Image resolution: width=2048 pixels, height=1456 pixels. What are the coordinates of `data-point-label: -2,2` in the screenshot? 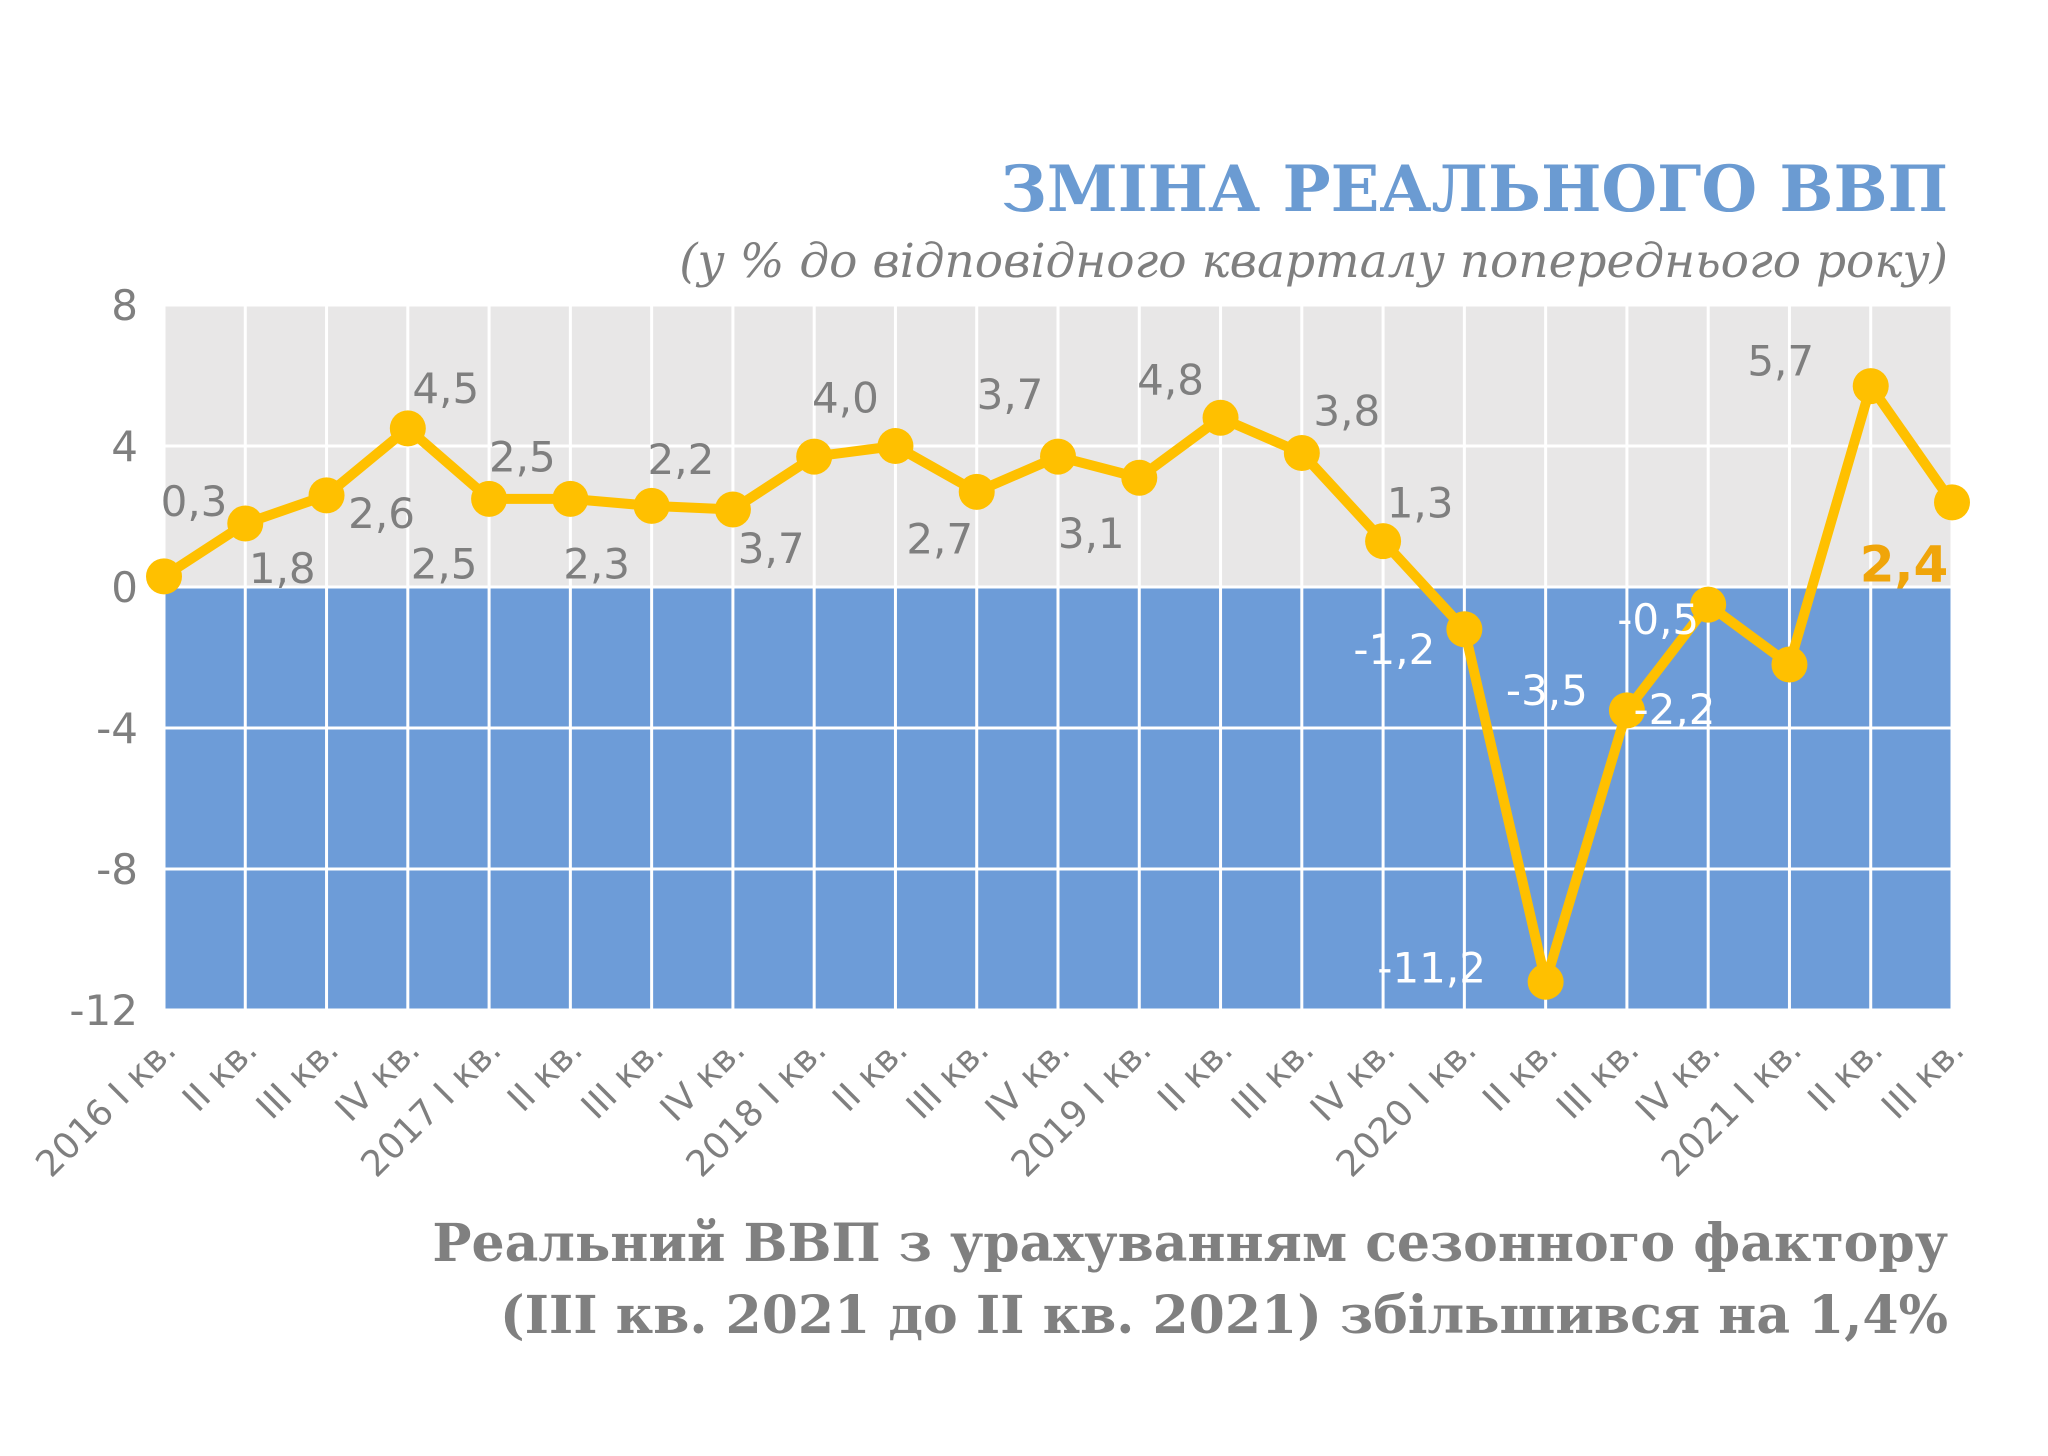 It's located at (1674, 709).